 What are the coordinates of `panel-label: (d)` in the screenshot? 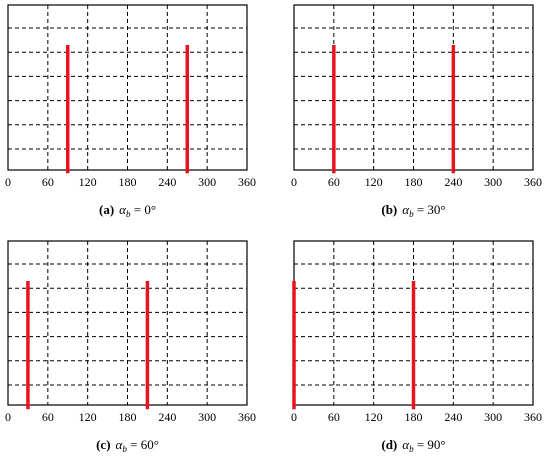 It's located at (389, 444).